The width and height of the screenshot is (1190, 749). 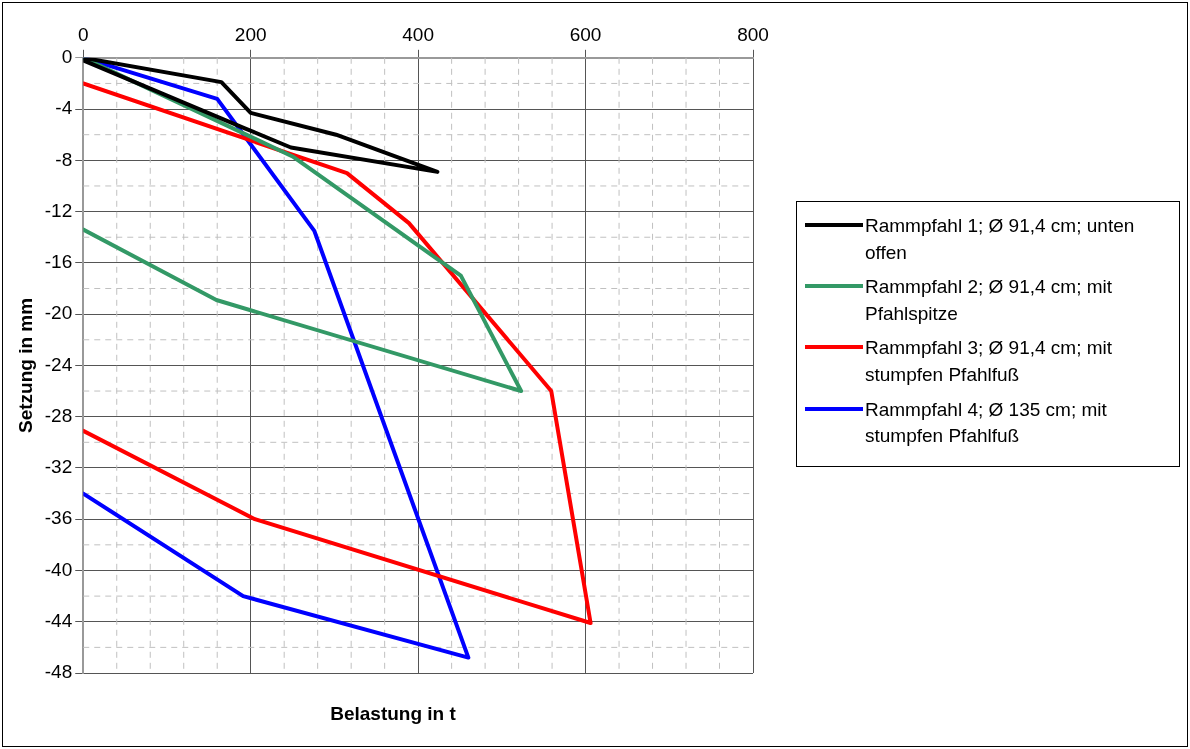 I want to click on y-tick-label: -36, so click(x=58, y=518).